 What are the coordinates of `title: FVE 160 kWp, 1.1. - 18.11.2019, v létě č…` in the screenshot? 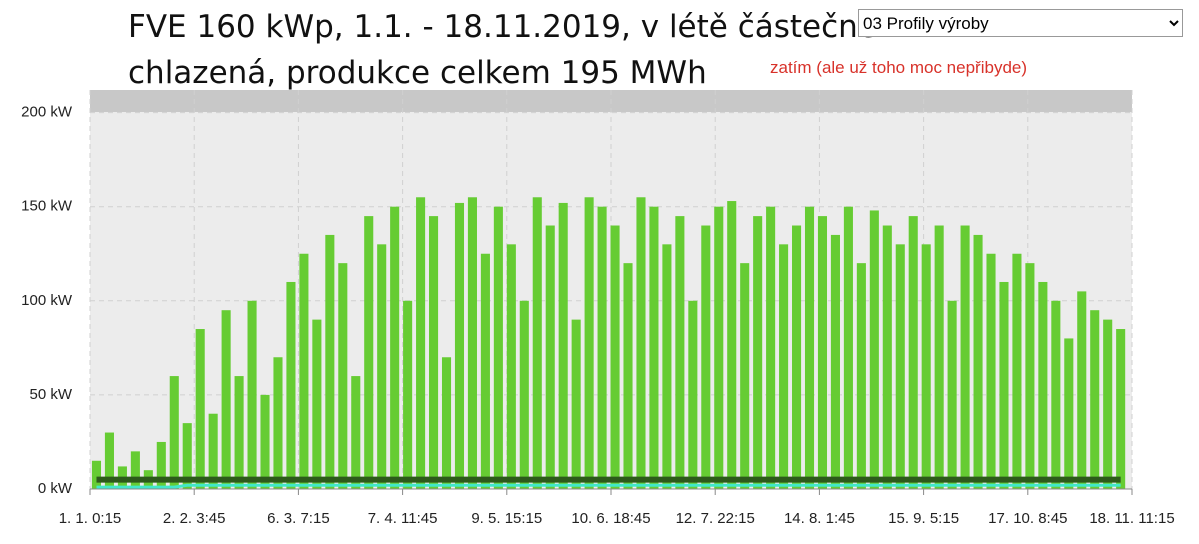 It's located at (502, 50).